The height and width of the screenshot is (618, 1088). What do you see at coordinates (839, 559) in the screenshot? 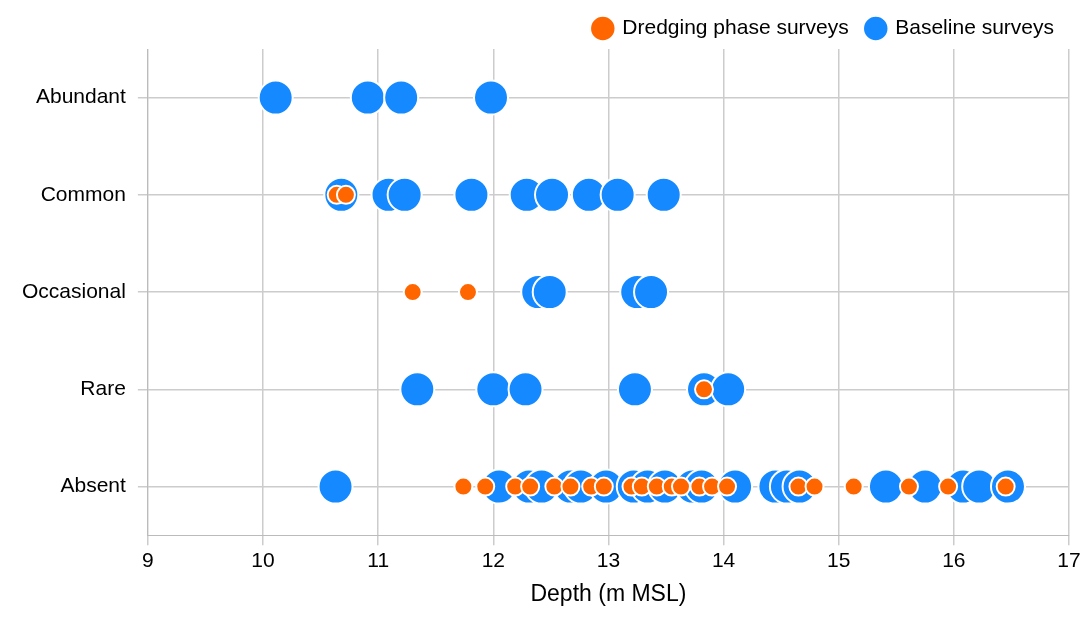
I see `x-tick-label: 15` at bounding box center [839, 559].